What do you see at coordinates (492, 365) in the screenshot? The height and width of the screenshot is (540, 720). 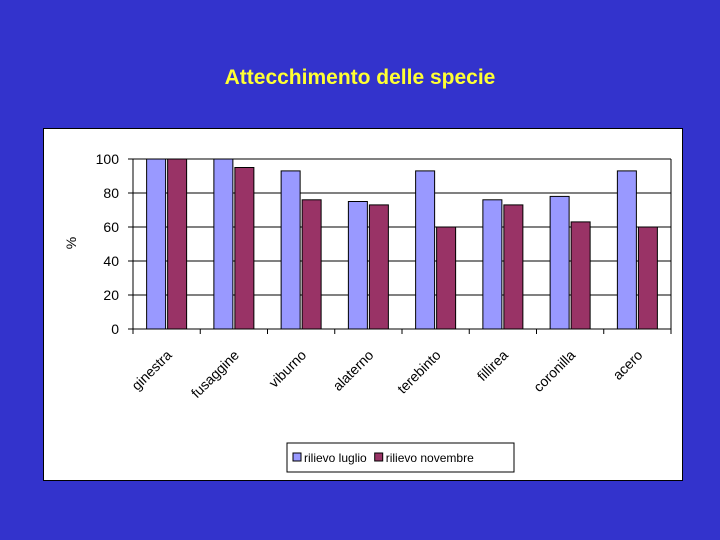 I see `category-label: fillirea` at bounding box center [492, 365].